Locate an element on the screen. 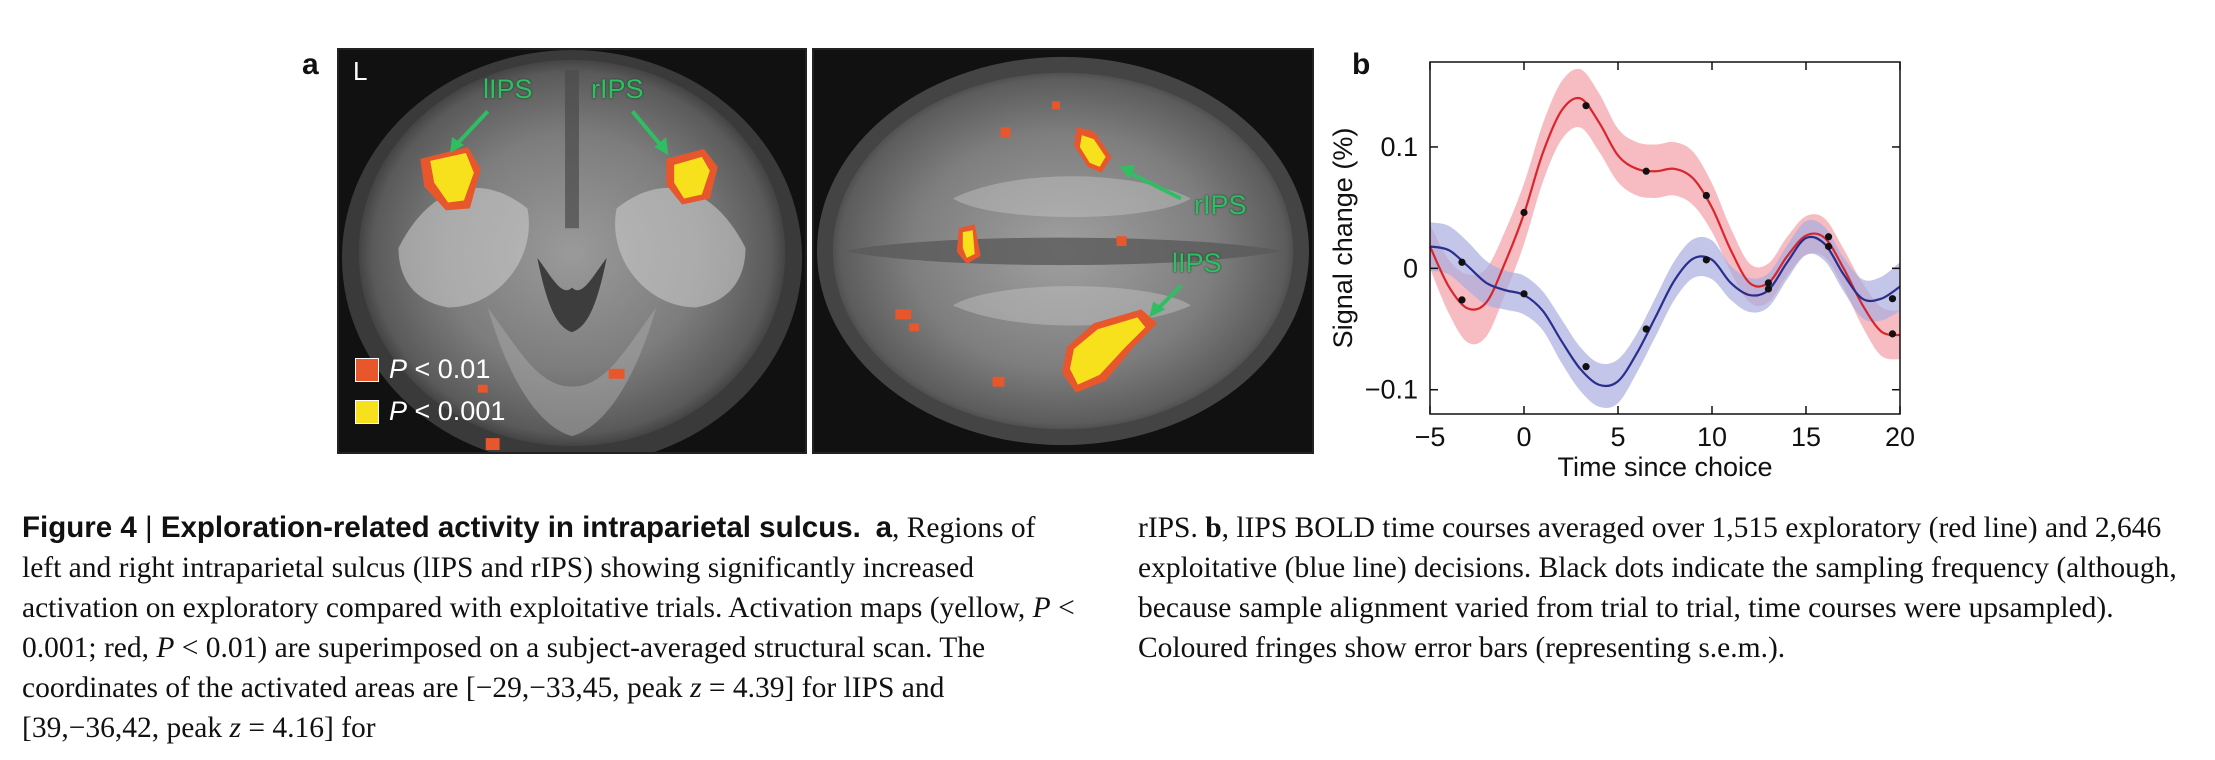  panel-b-letter: b is located at coordinates (1361, 64).